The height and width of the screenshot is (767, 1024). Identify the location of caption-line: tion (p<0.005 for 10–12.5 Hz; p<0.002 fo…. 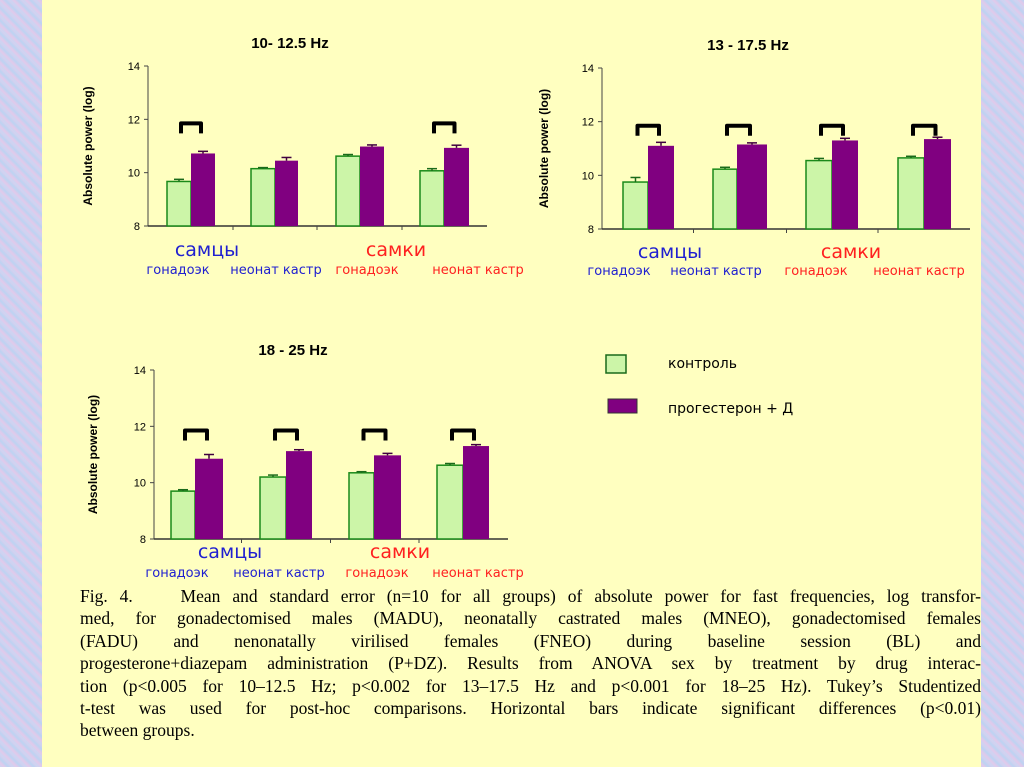
(530, 685).